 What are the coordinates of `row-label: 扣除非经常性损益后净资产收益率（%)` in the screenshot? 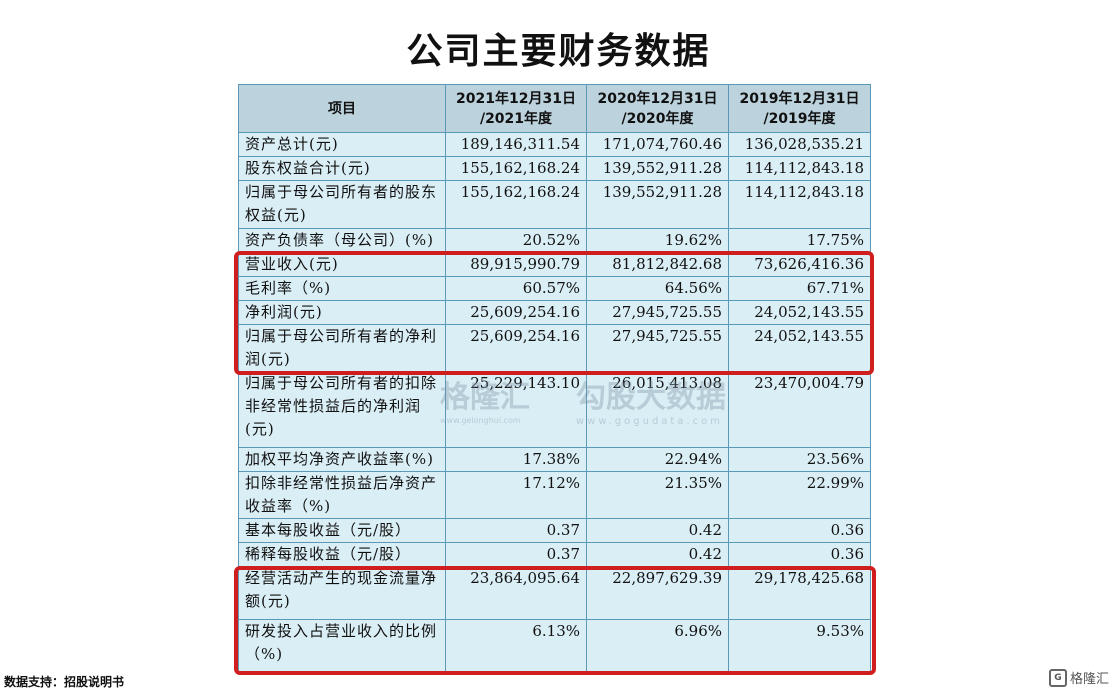 It's located at (342, 495).